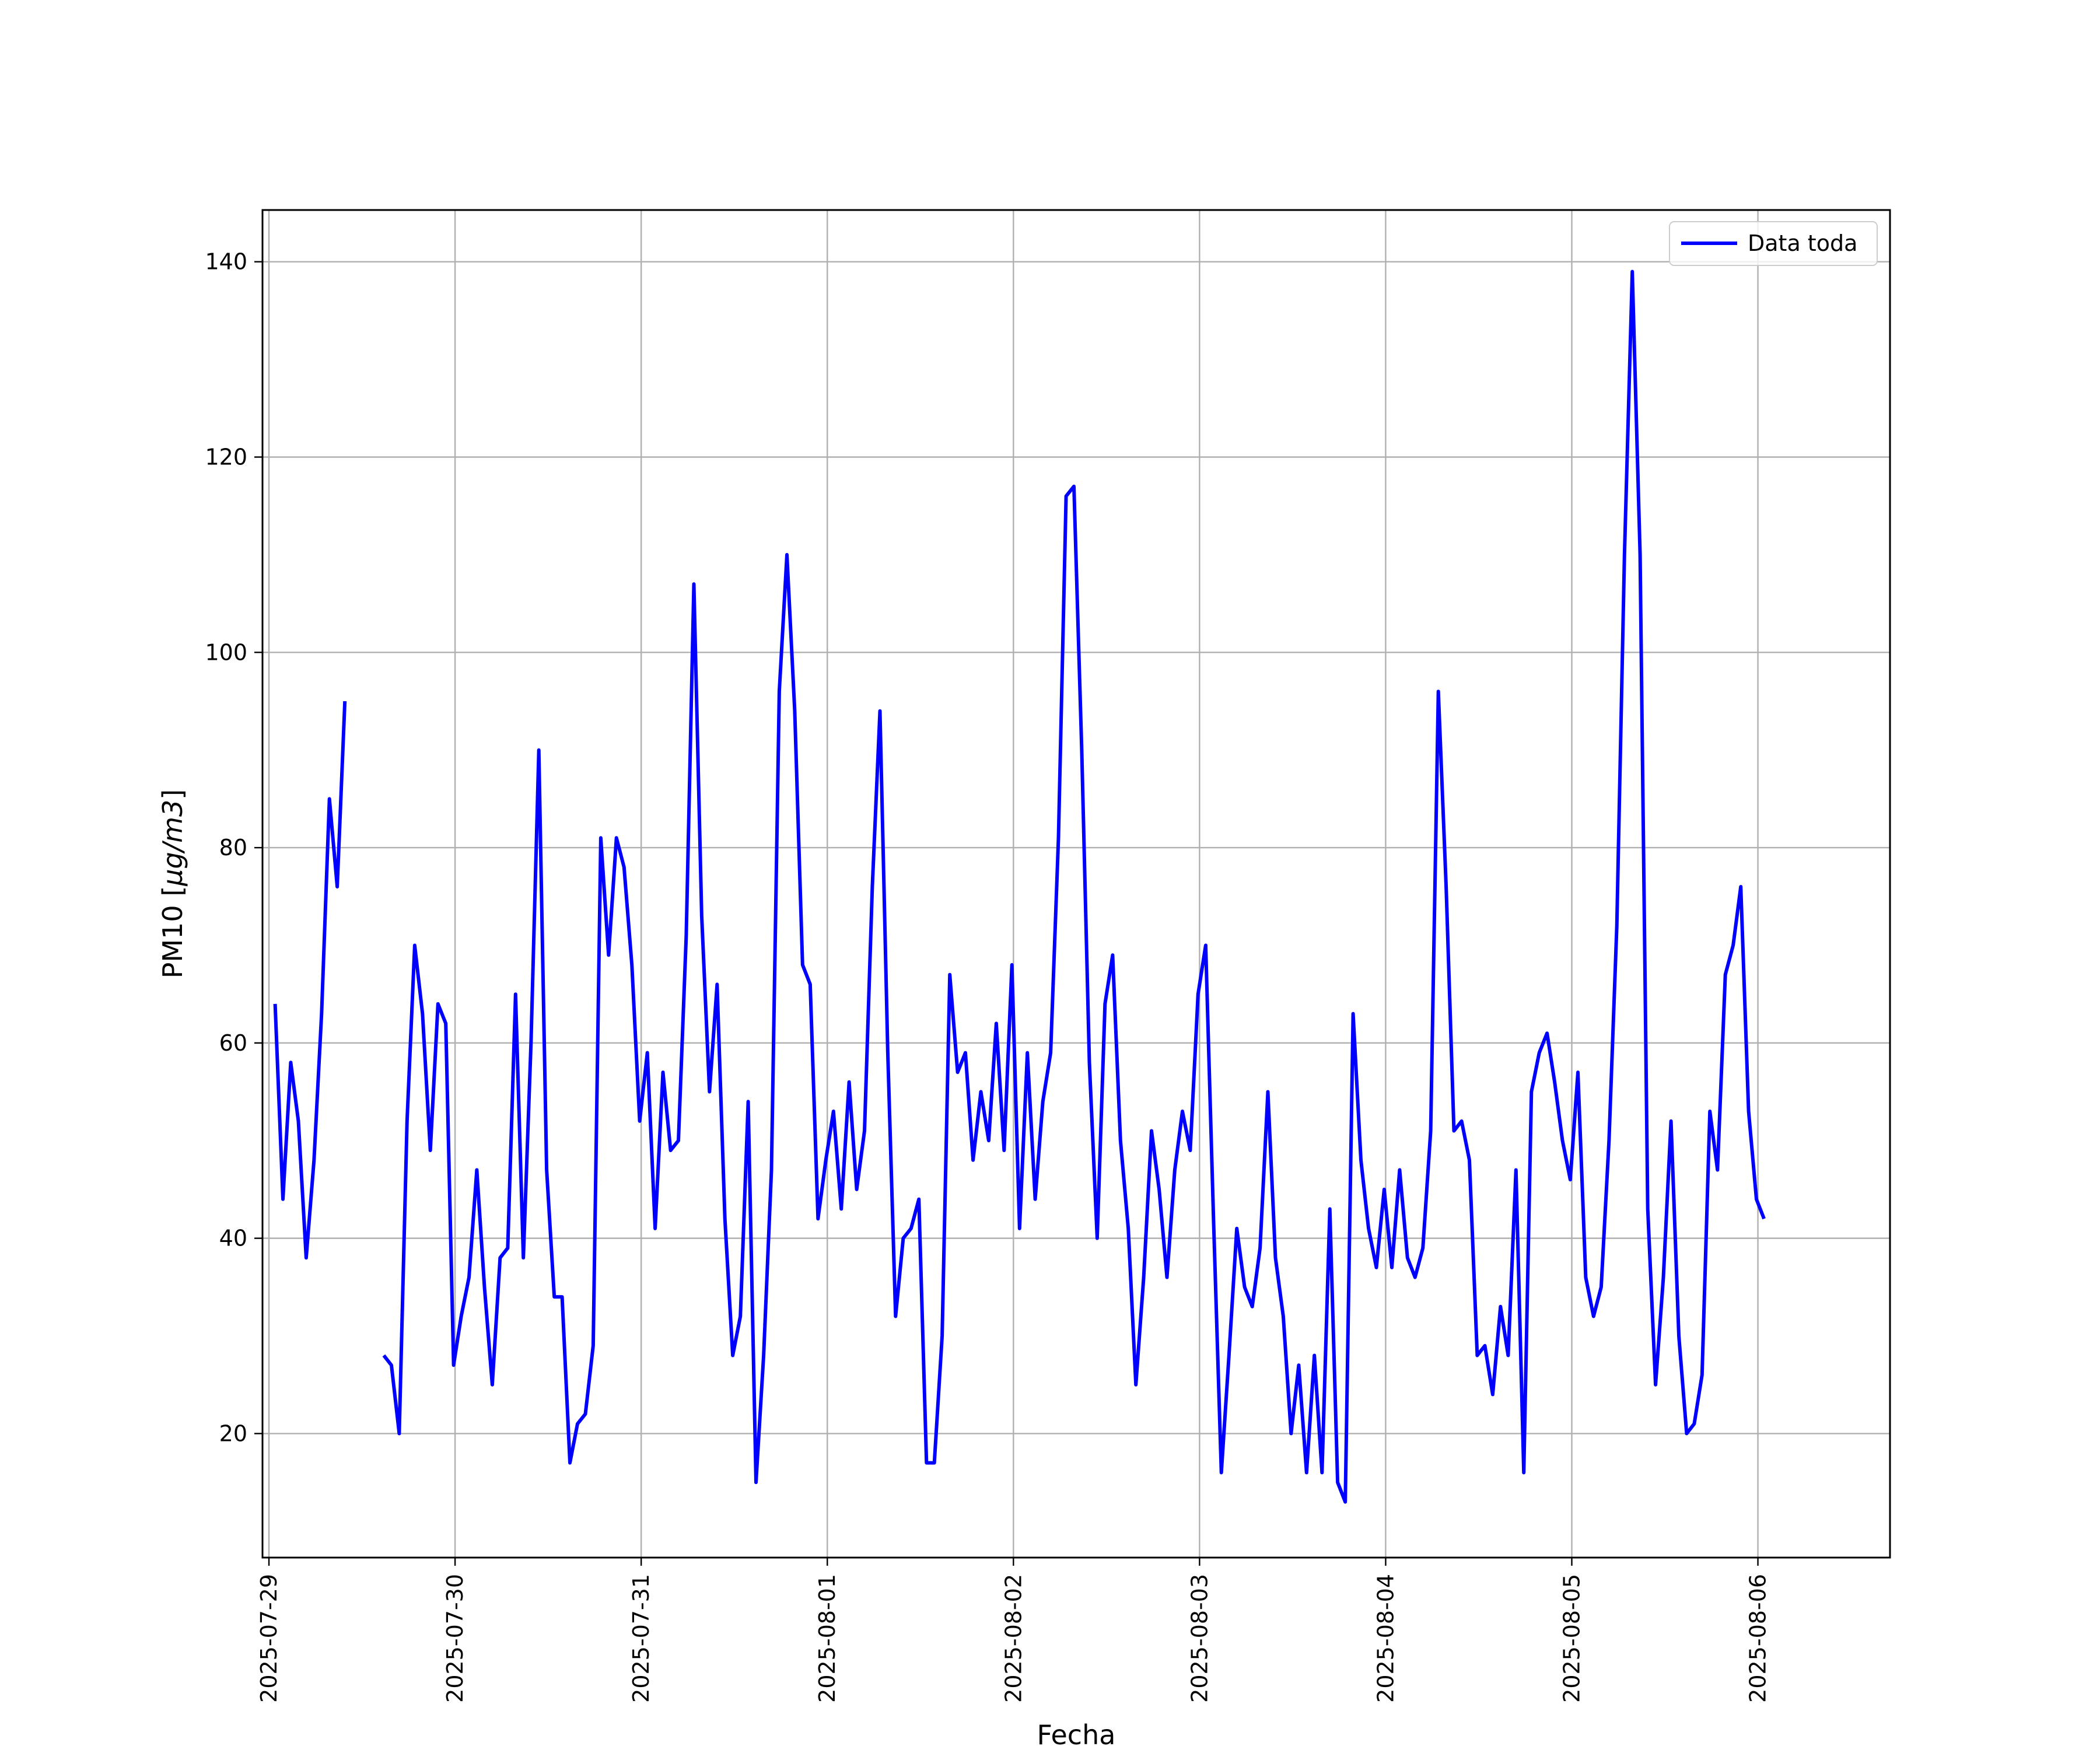 The width and height of the screenshot is (2100, 1753). What do you see at coordinates (1803, 243) in the screenshot?
I see `legend-label: Data toda` at bounding box center [1803, 243].